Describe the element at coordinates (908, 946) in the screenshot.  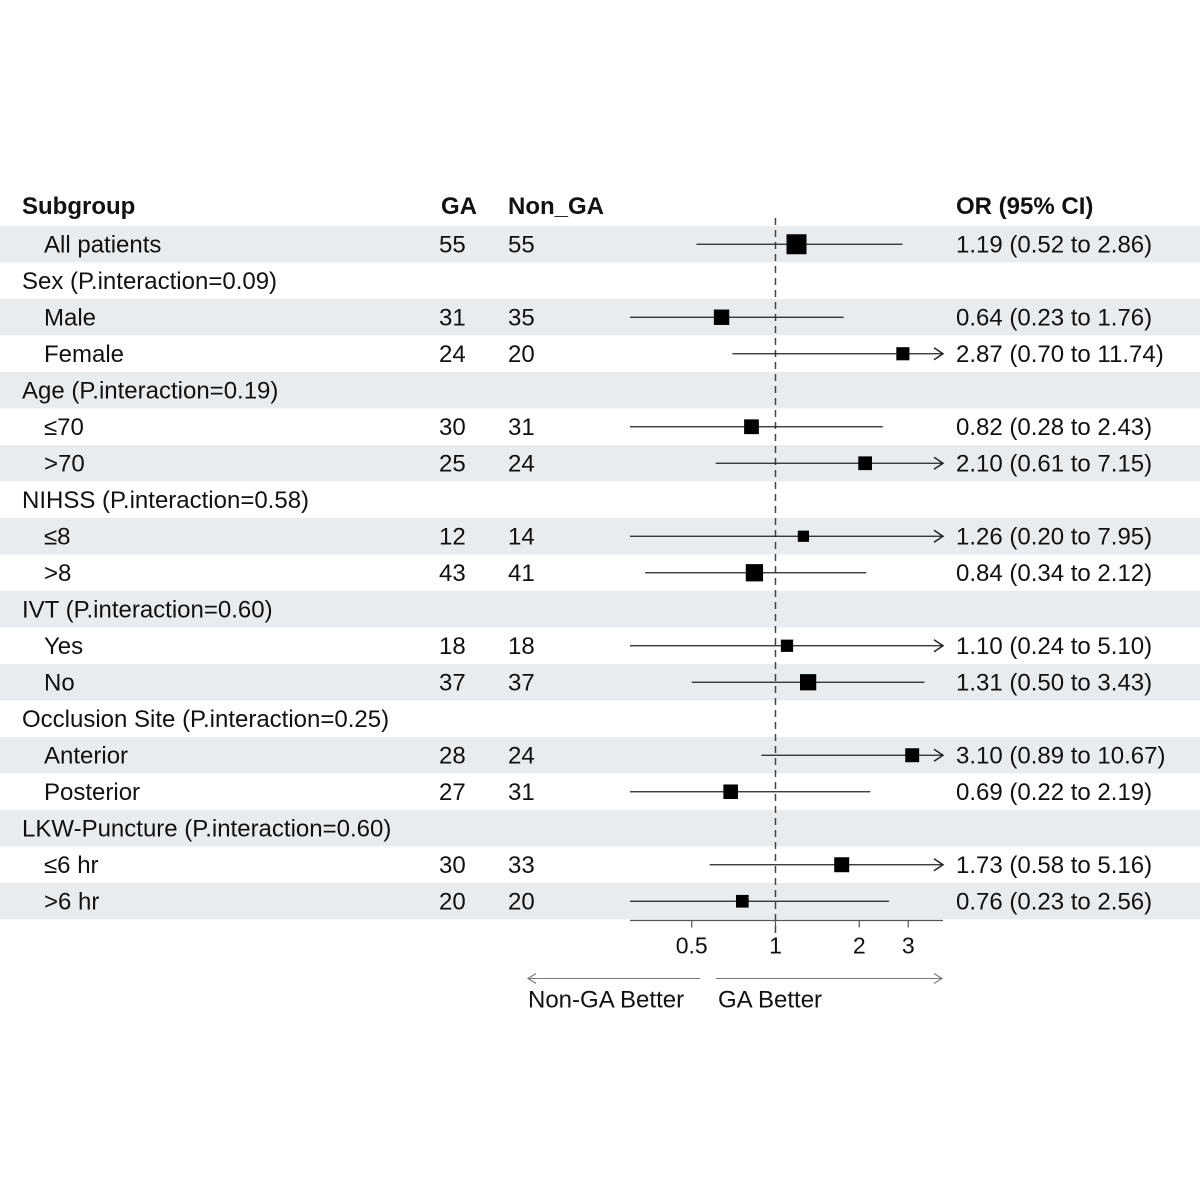
I see `tick-label: 3` at that location.